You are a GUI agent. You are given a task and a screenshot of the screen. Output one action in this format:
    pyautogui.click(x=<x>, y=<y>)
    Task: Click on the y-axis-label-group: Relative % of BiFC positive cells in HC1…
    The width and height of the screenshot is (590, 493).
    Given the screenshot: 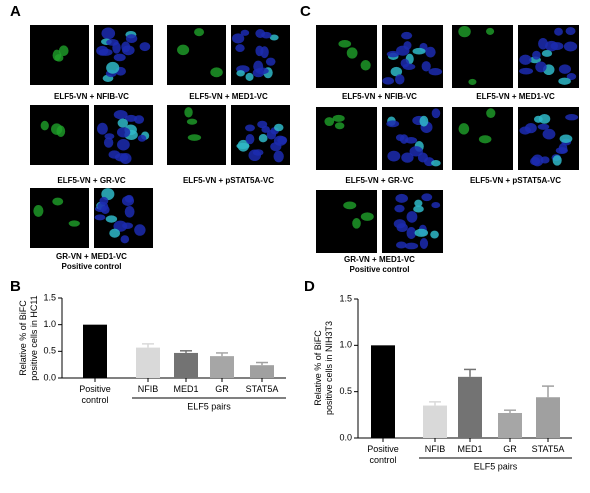 What is the action you would take?
    pyautogui.click(x=28, y=338)
    